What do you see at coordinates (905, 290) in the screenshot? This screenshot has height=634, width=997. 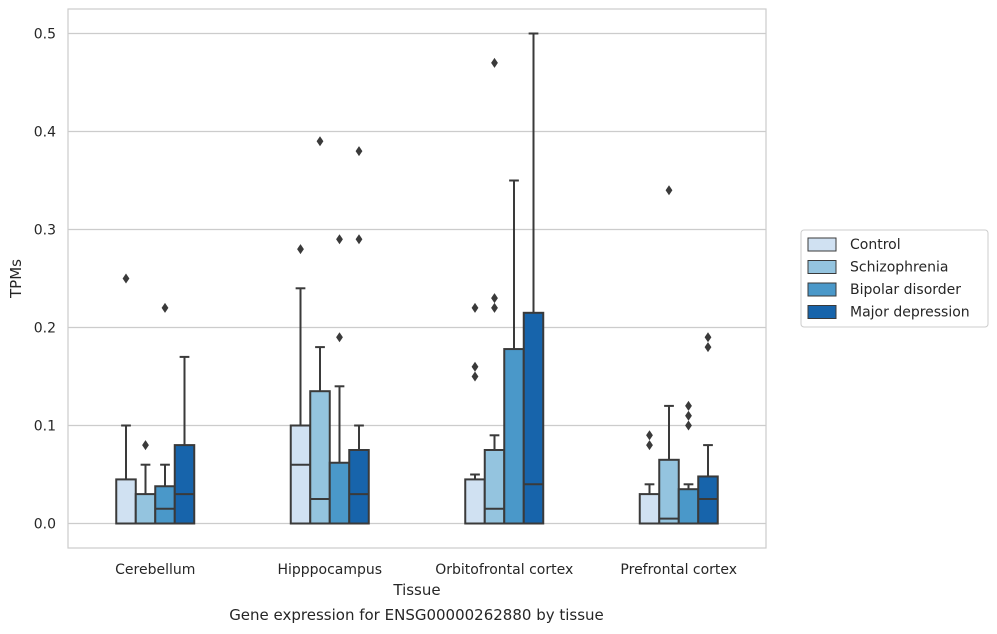 I see `legend-label: Bipolar disorder` at bounding box center [905, 290].